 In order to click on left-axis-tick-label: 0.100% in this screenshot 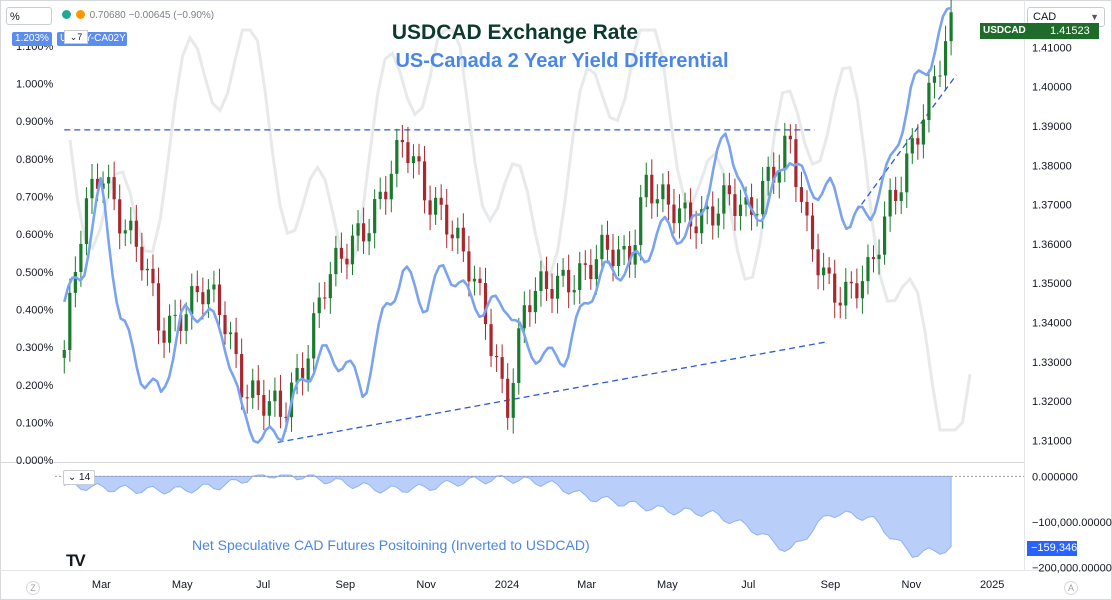, I will do `click(35, 423)`.